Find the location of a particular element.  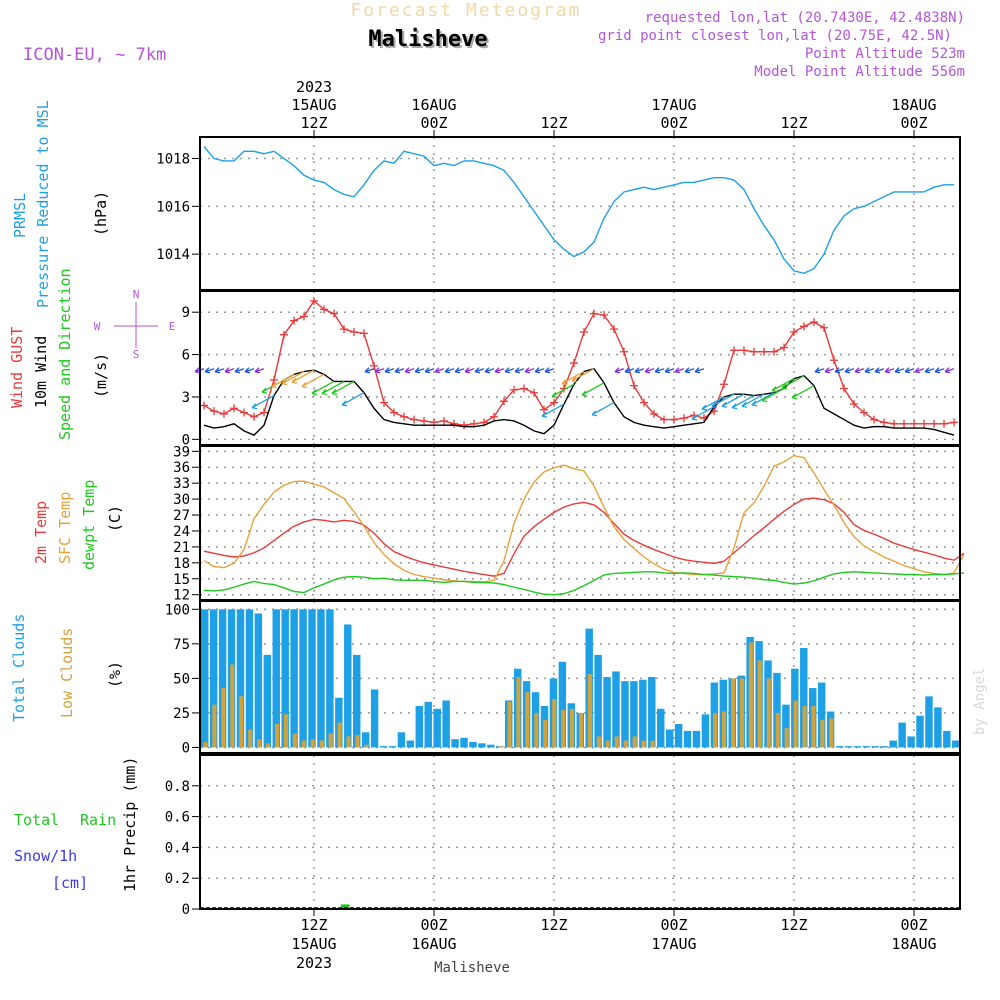

bottom-time-label: 15AUG is located at coordinates (313, 944).